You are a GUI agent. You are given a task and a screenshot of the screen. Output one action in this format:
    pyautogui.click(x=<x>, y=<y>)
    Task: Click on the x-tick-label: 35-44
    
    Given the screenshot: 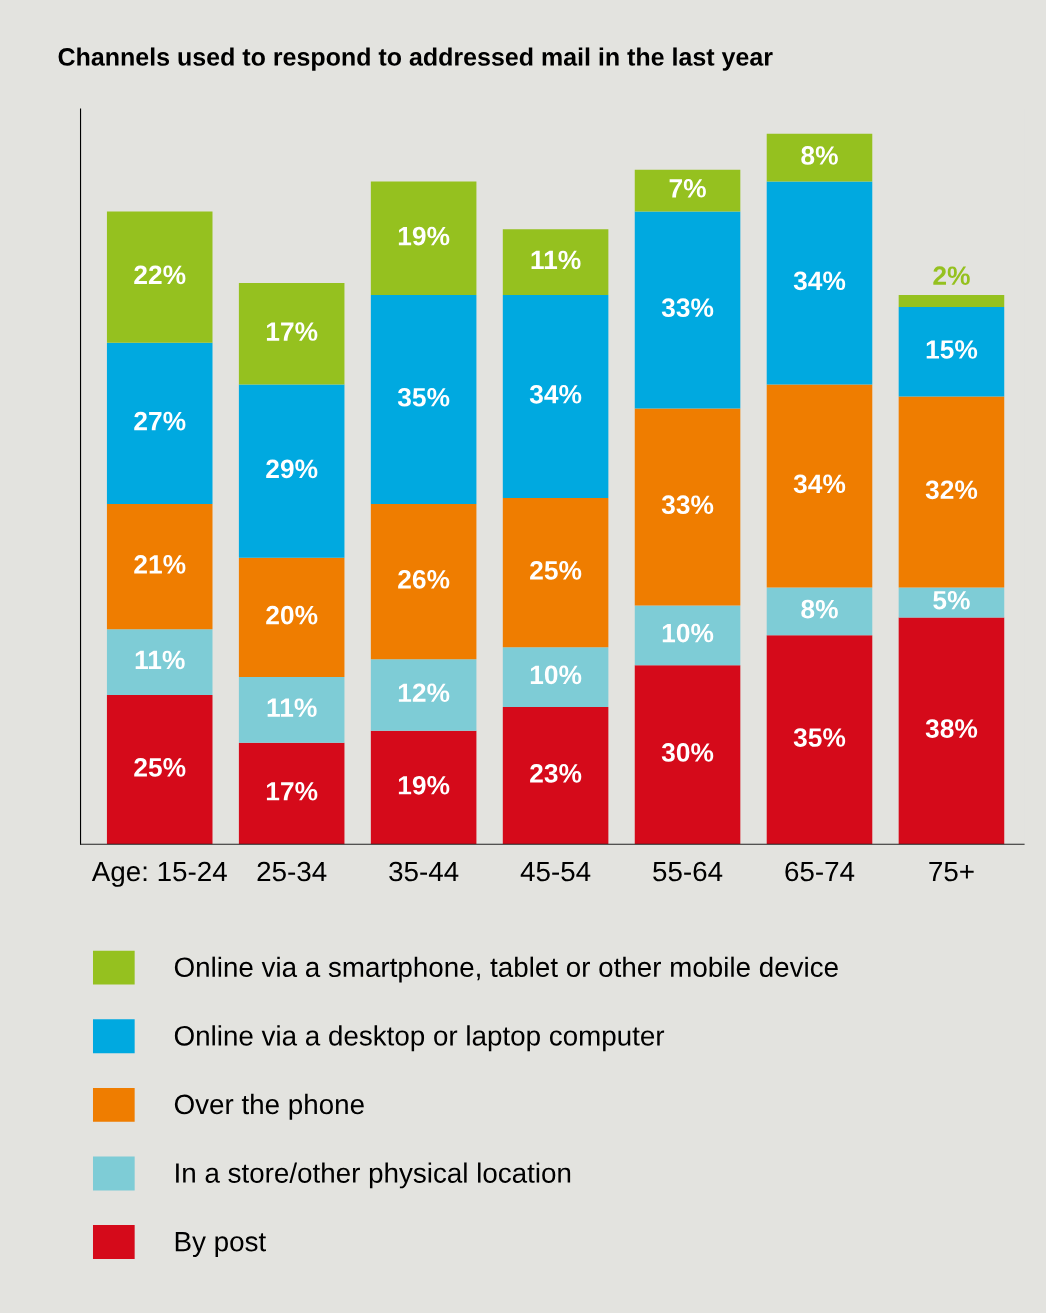 What is the action you would take?
    pyautogui.click(x=424, y=871)
    